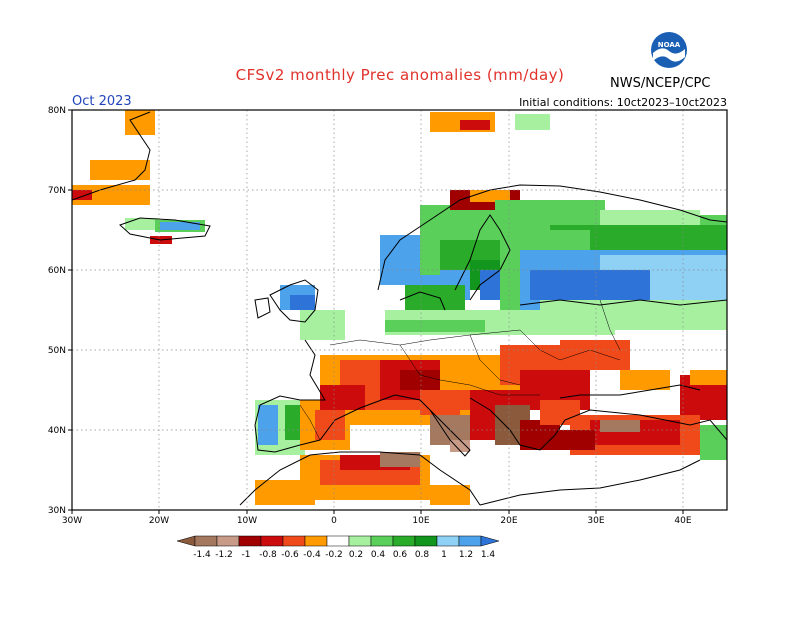  I want to click on lat-label-80n: 80N, so click(57, 111).